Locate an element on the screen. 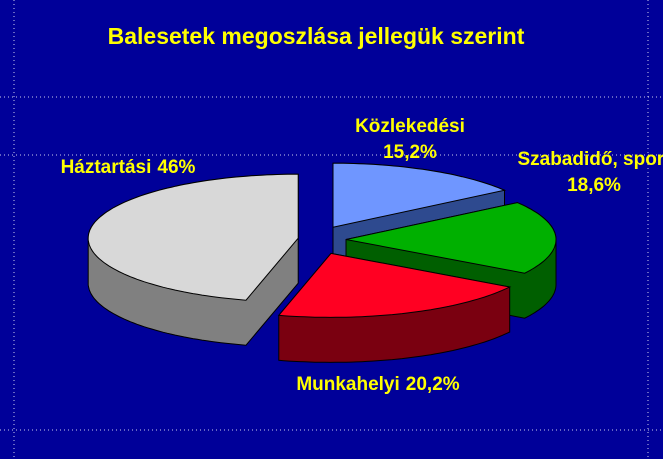 The height and width of the screenshot is (459, 663). data-label: Háztartási 46% is located at coordinates (128, 167).